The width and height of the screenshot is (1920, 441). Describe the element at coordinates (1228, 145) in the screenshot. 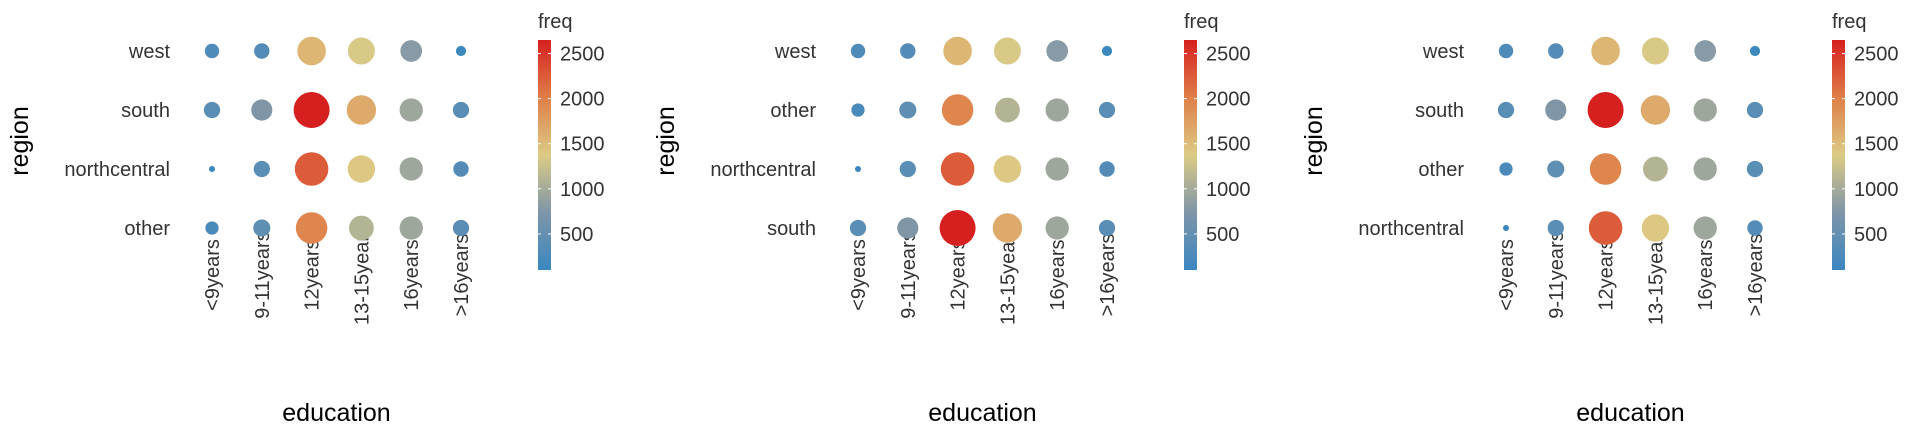

I see `legend-tick-label: 1500` at that location.